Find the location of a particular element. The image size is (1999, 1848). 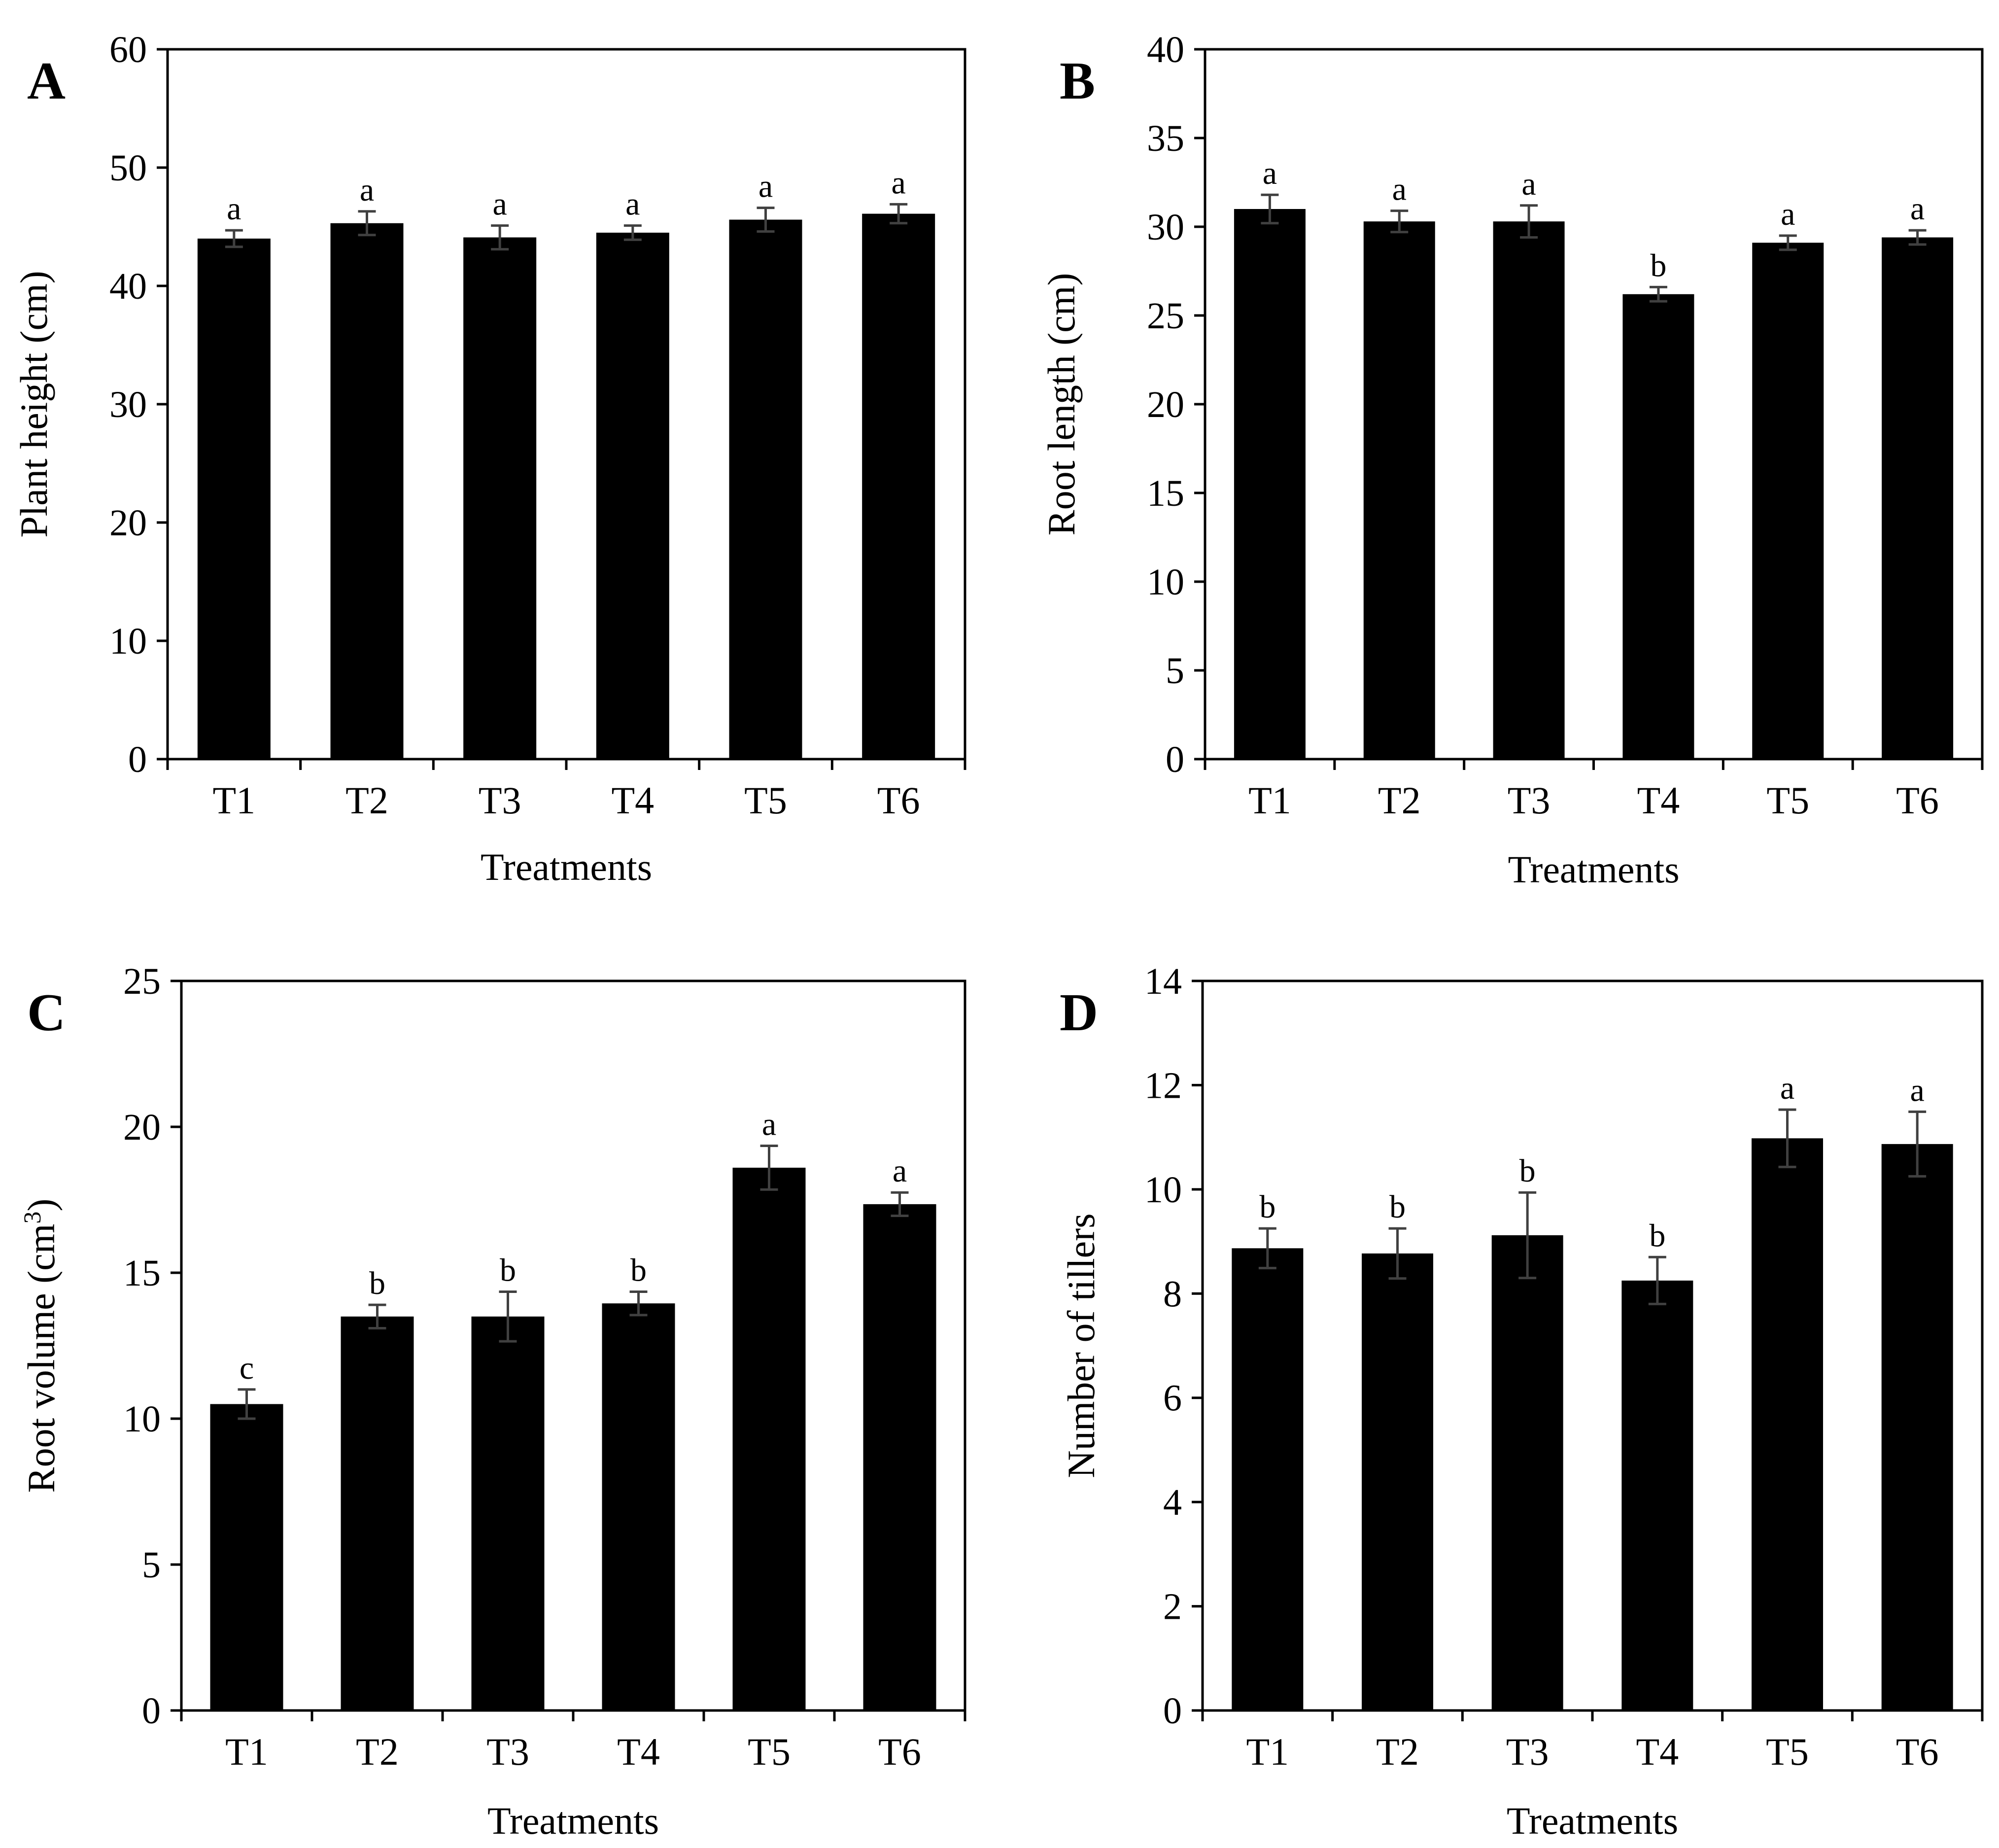

bar-c-t6 is located at coordinates (899, 1457).